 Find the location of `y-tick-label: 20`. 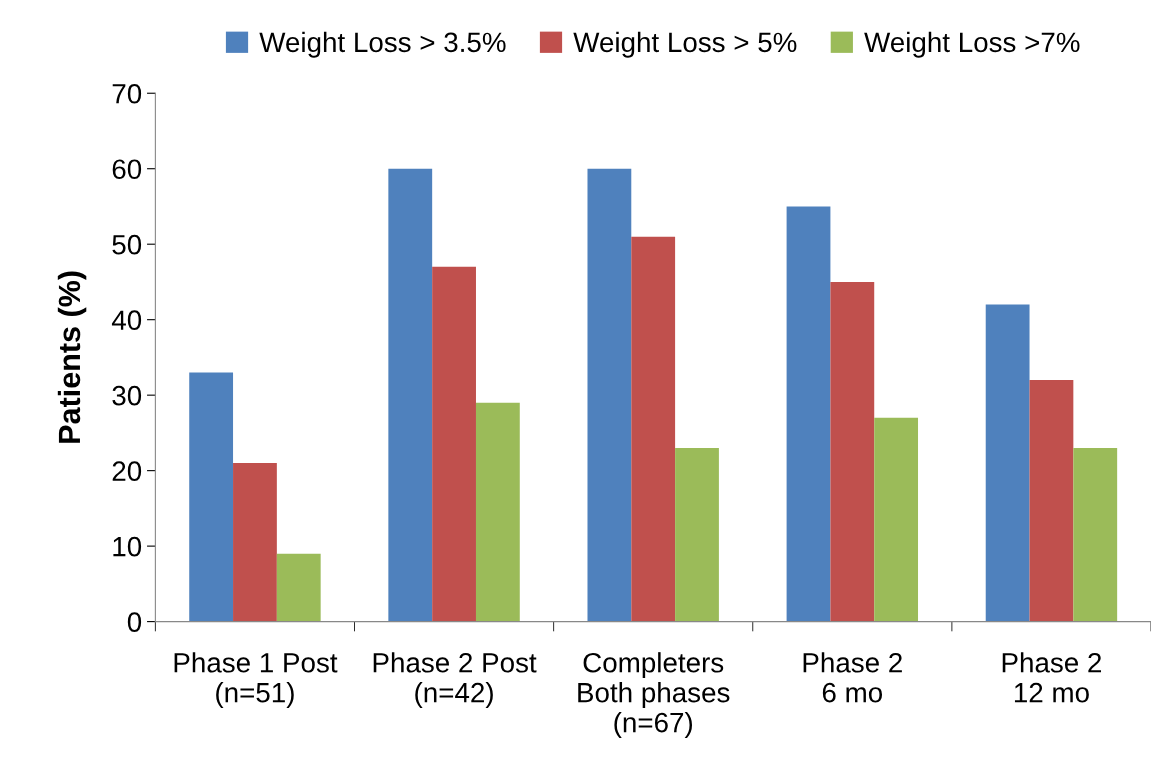

y-tick-label: 20 is located at coordinates (127, 471).